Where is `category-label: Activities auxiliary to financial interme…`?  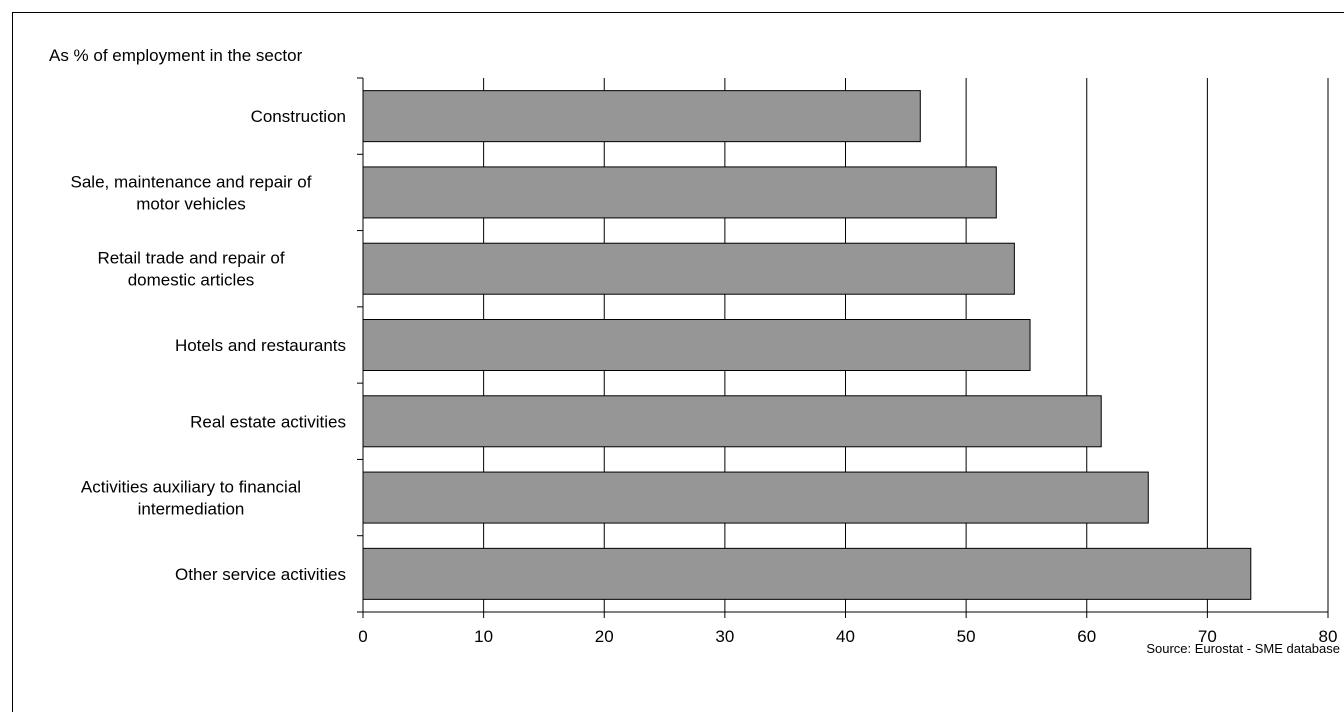 category-label: Activities auxiliary to financial interme… is located at coordinates (191, 498).